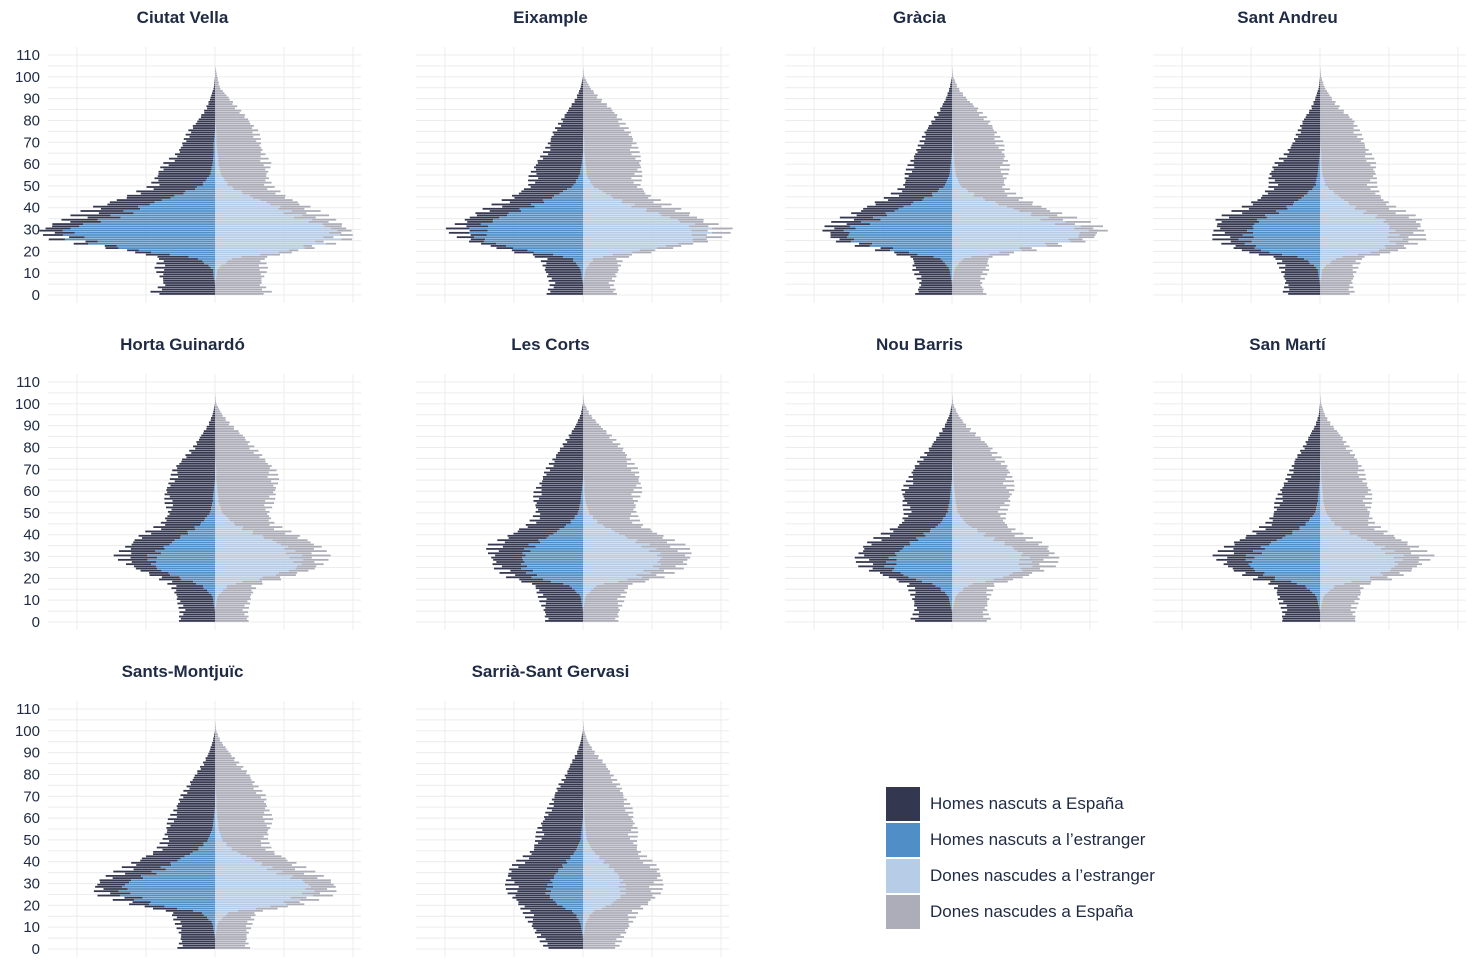 The width and height of the screenshot is (1477, 972). Describe the element at coordinates (31, 905) in the screenshot. I see `y-tick-label: 20` at that location.